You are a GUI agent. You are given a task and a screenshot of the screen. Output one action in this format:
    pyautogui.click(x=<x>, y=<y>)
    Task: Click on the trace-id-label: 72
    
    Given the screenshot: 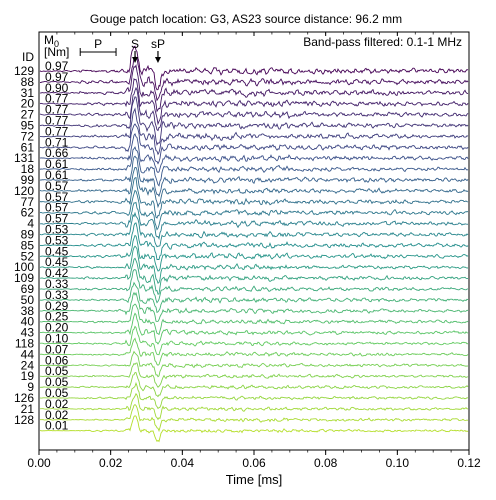 What is the action you would take?
    pyautogui.click(x=28, y=136)
    